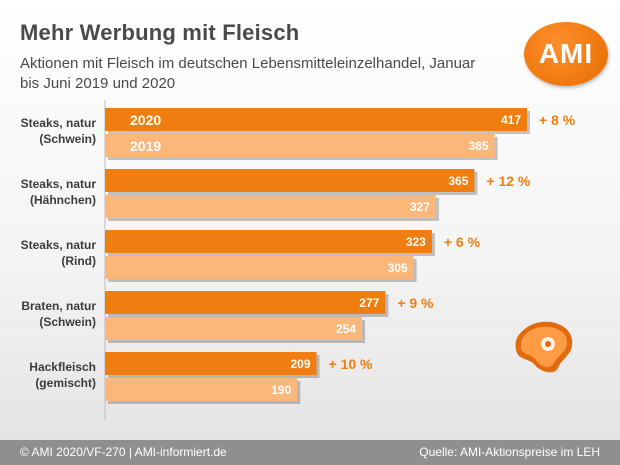 The image size is (620, 465). What do you see at coordinates (63, 200) in the screenshot?
I see `category-label-line: (Hähnchen)` at bounding box center [63, 200].